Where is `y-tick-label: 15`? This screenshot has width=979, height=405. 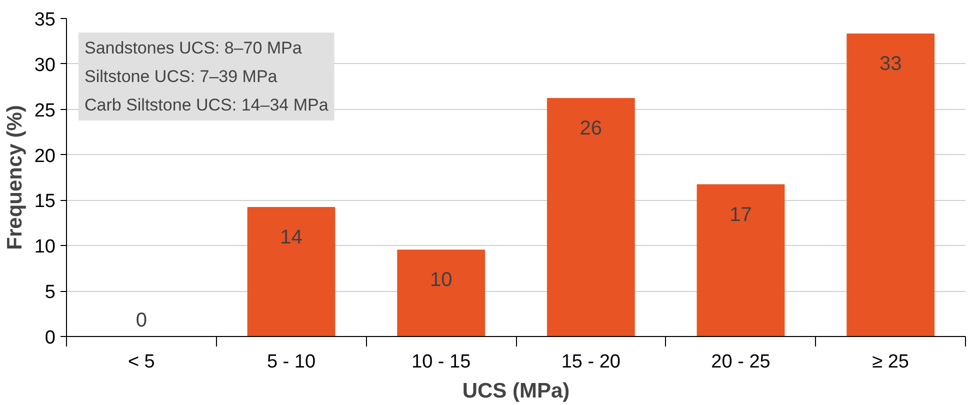 y-tick-label: 15 is located at coordinates (45, 201).